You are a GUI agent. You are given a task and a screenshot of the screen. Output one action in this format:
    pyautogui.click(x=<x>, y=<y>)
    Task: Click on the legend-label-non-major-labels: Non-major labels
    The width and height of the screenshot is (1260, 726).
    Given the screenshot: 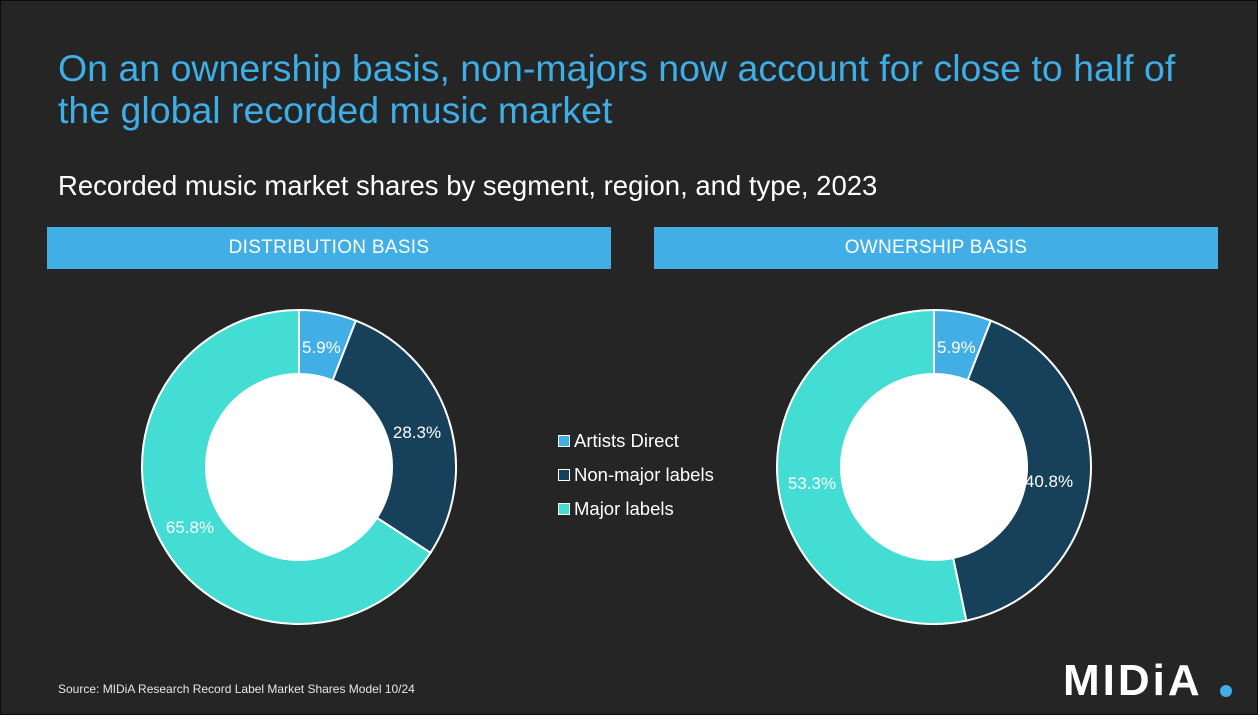 What is the action you would take?
    pyautogui.click(x=644, y=474)
    